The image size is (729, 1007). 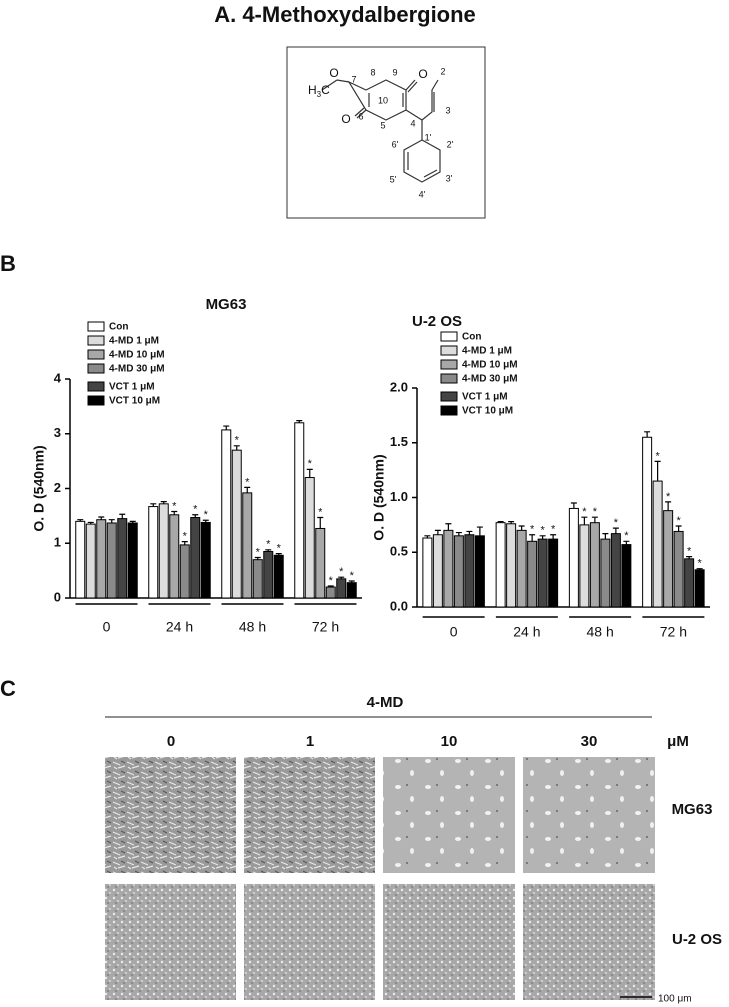 I want to click on chart-title: U-2 OS, so click(x=437, y=321).